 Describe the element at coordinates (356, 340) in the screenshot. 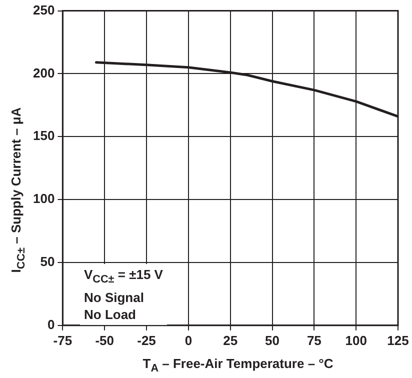

I see `x-tick-label: 100` at that location.